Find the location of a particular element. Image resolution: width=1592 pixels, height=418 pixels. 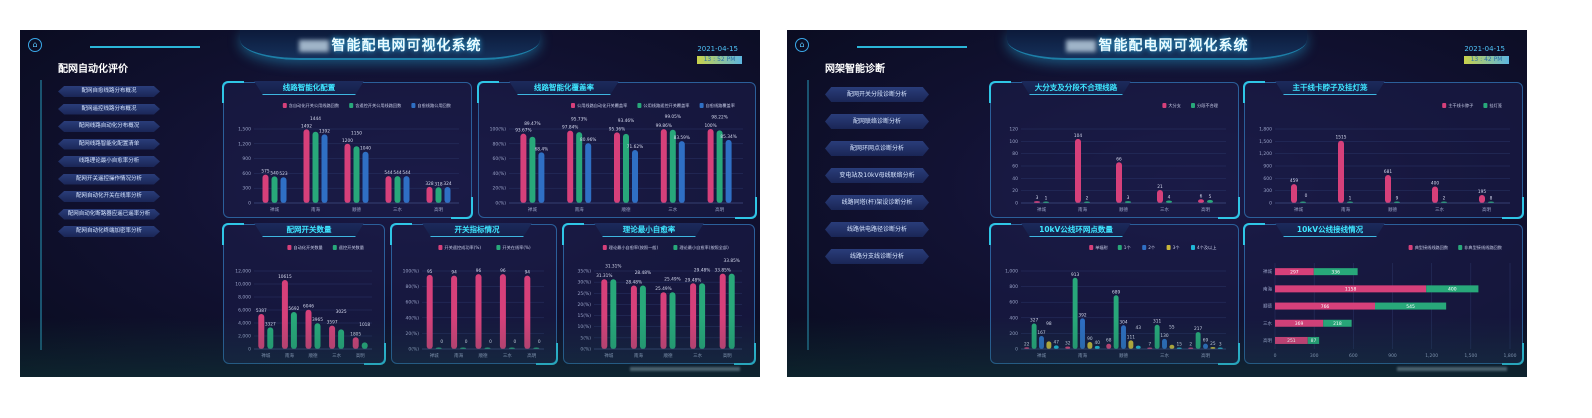

menu-item: 线路分支线诊断分析 is located at coordinates (877, 256).